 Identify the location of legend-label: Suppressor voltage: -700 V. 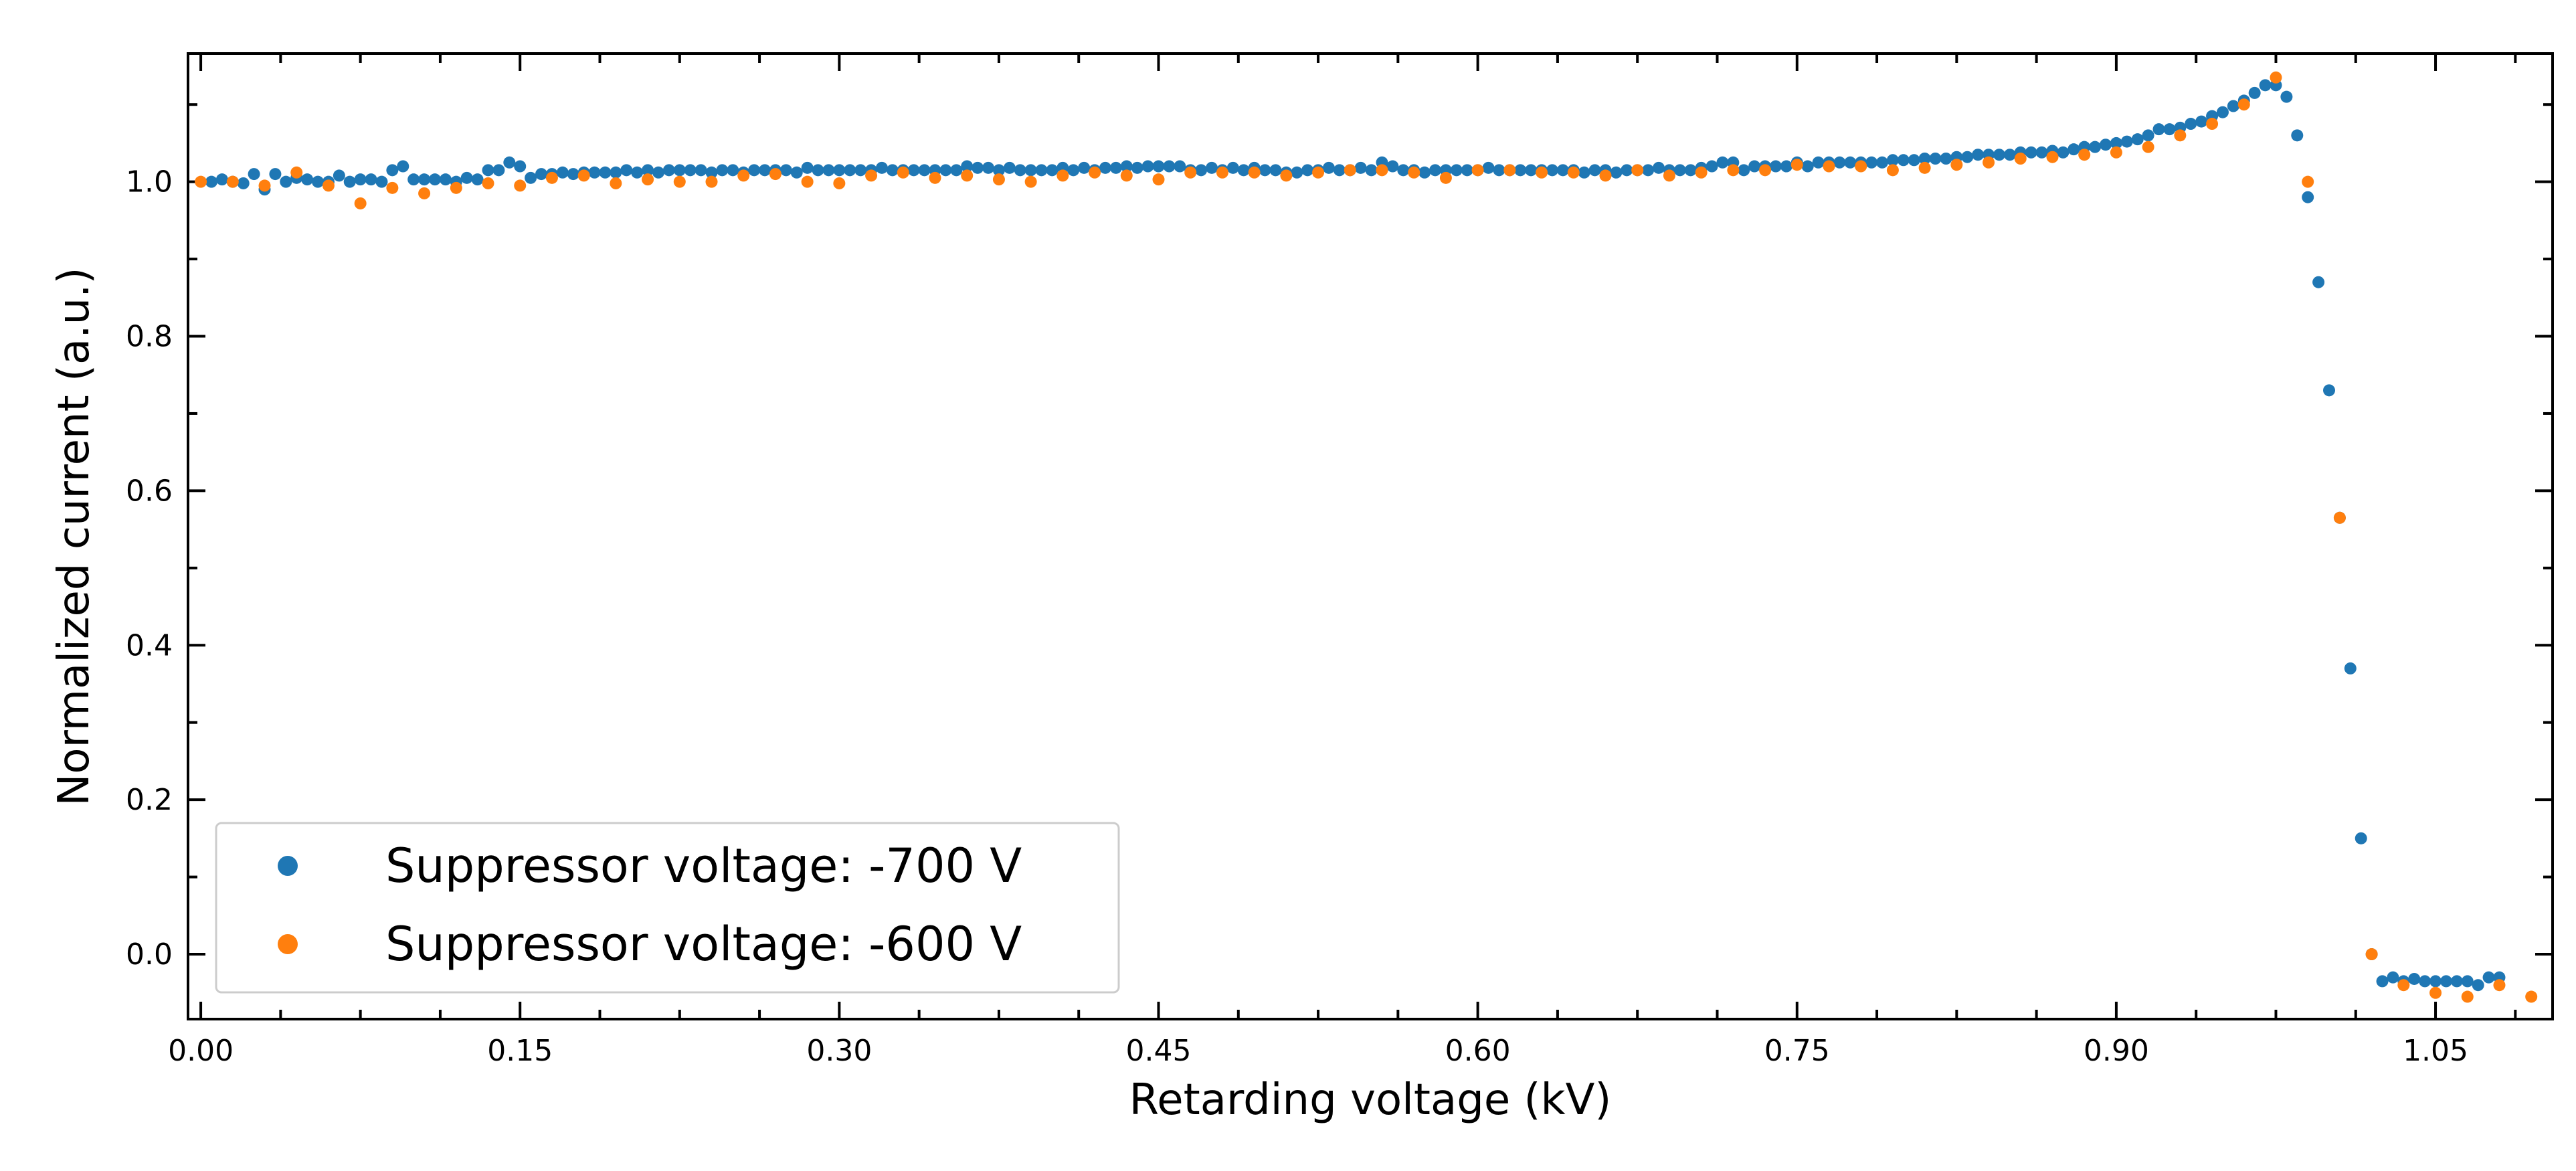
(704, 865).